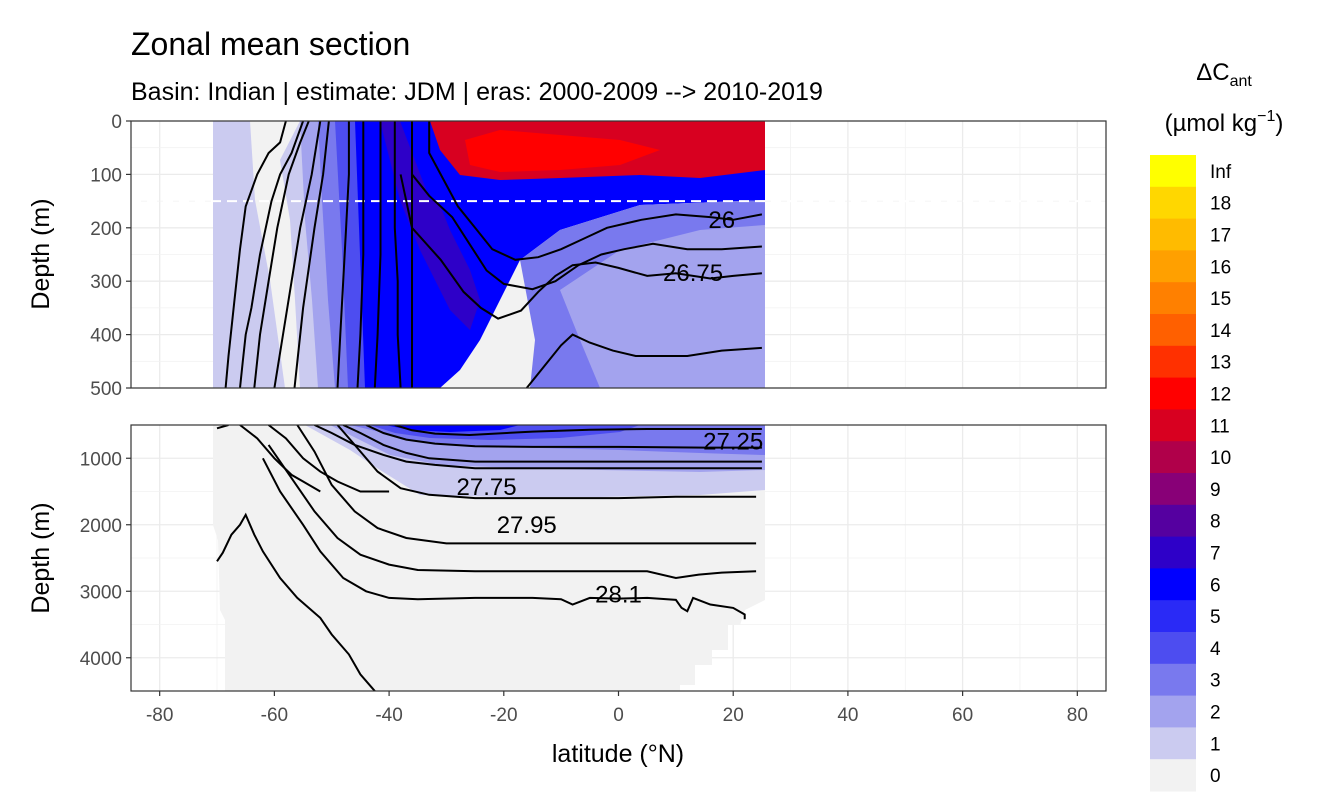 The height and width of the screenshot is (806, 1344). What do you see at coordinates (388, 715) in the screenshot?
I see `x-tick-label: -40` at bounding box center [388, 715].